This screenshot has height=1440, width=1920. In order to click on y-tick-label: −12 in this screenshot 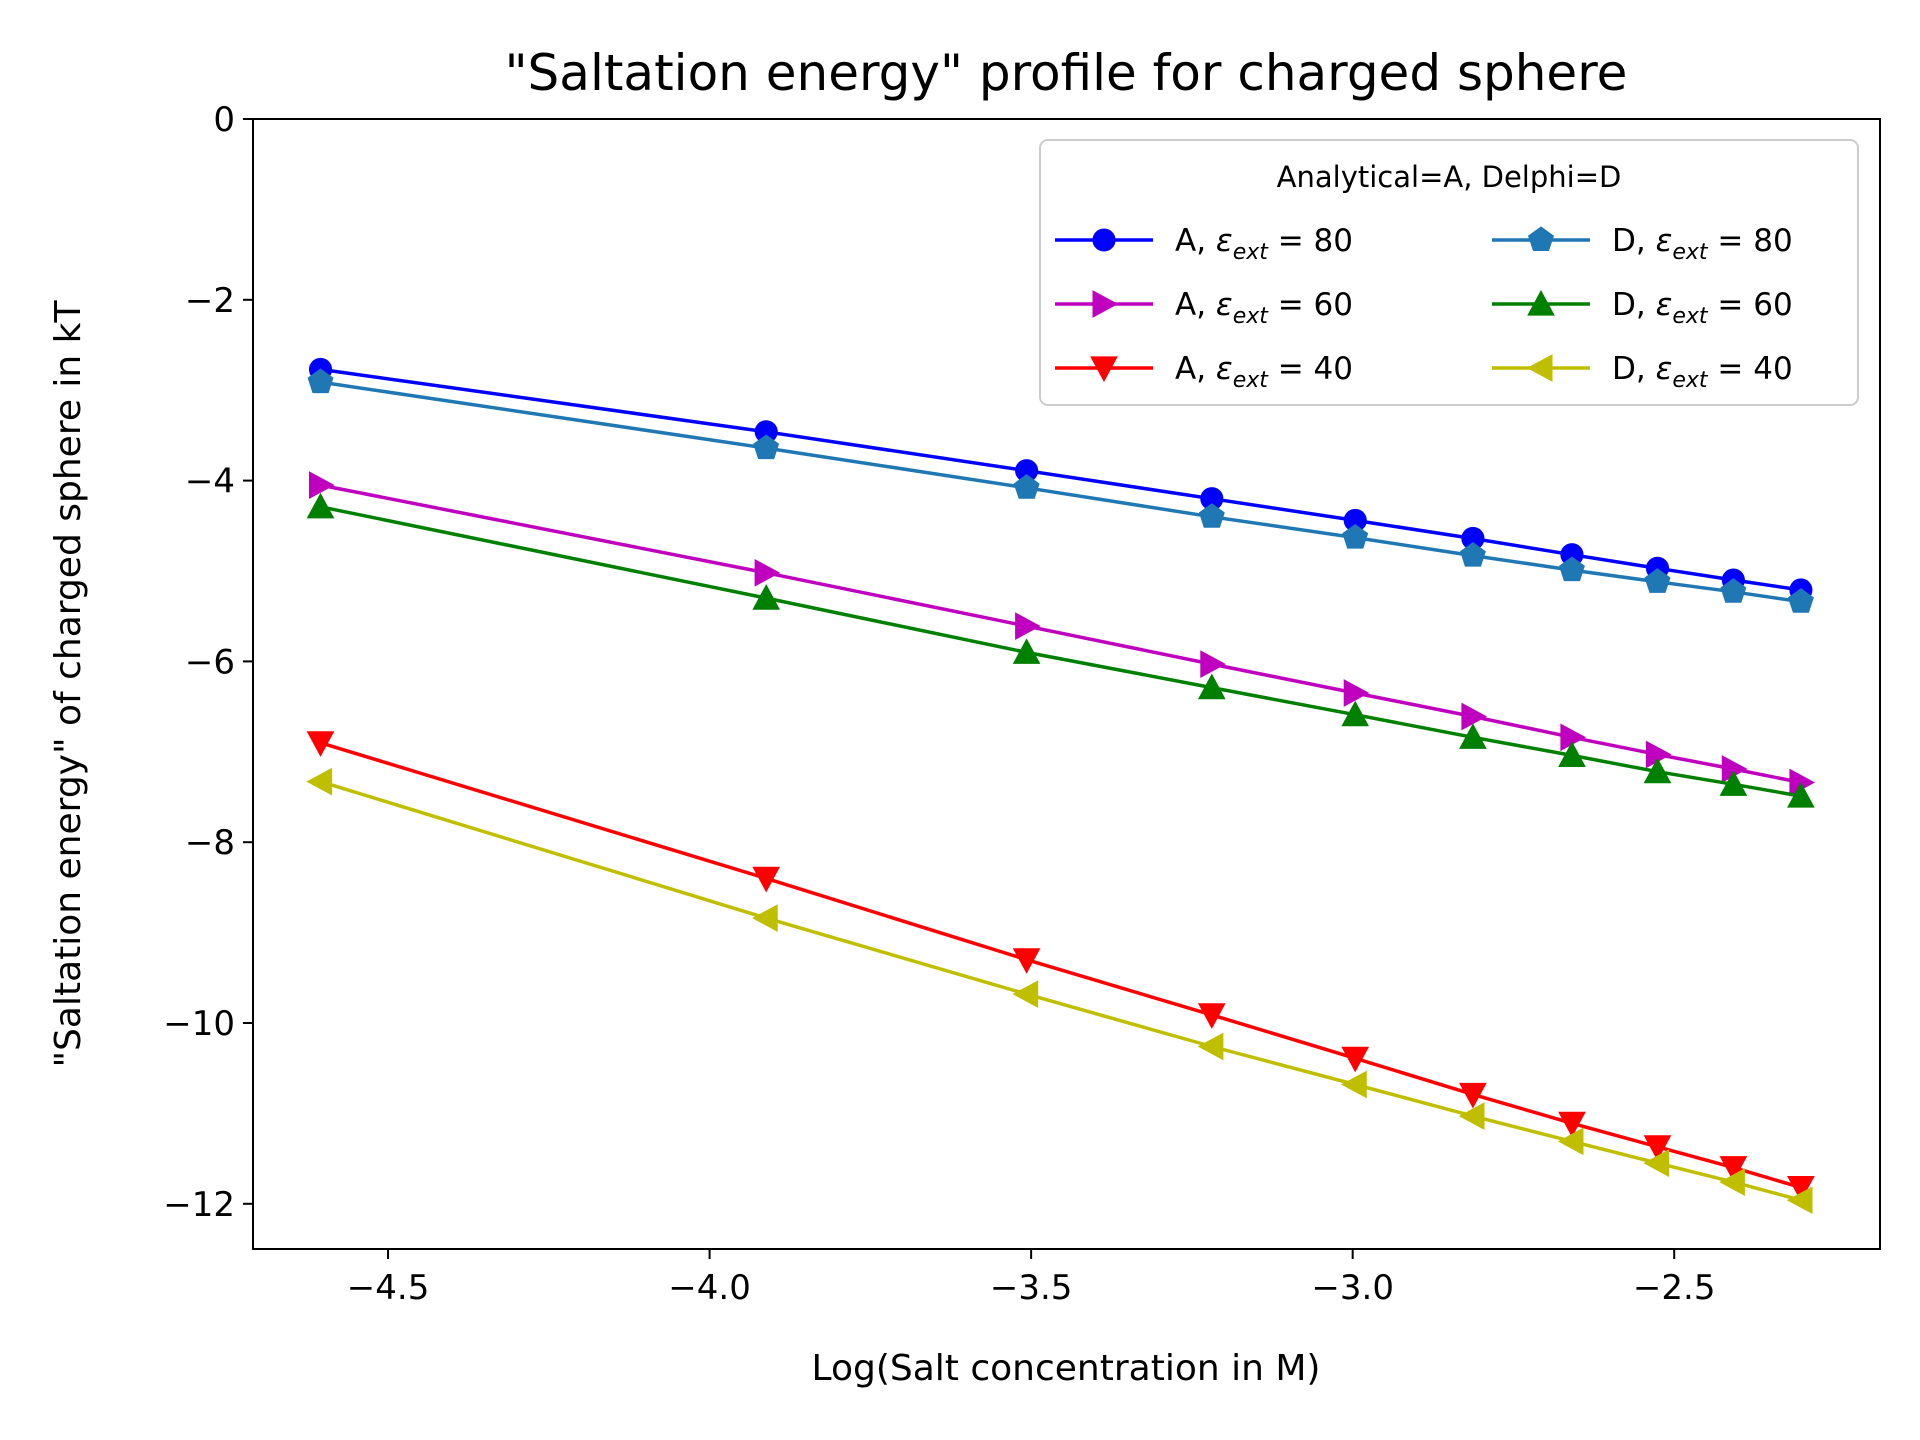, I will do `click(199, 1205)`.